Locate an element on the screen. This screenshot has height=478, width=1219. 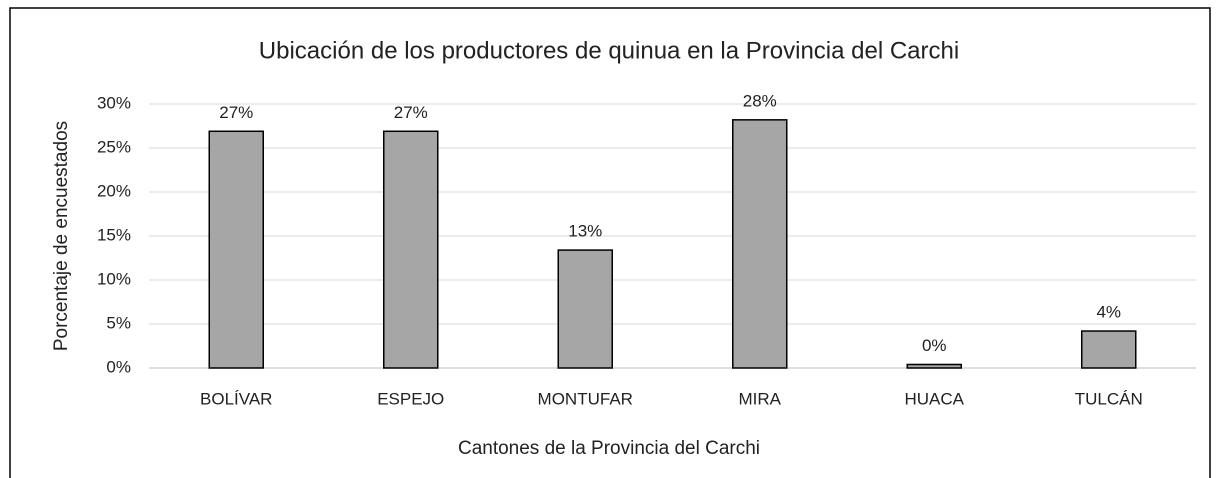
y-tick-label: 20% is located at coordinates (114, 190).